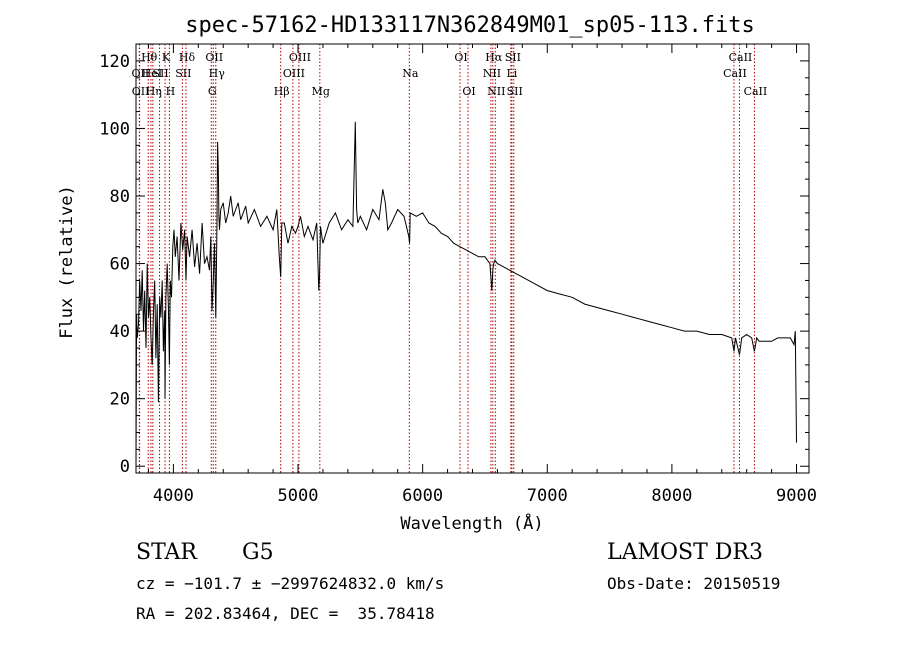 This screenshot has height=649, width=900. Describe the element at coordinates (214, 57) in the screenshot. I see `line-label: OII` at that location.